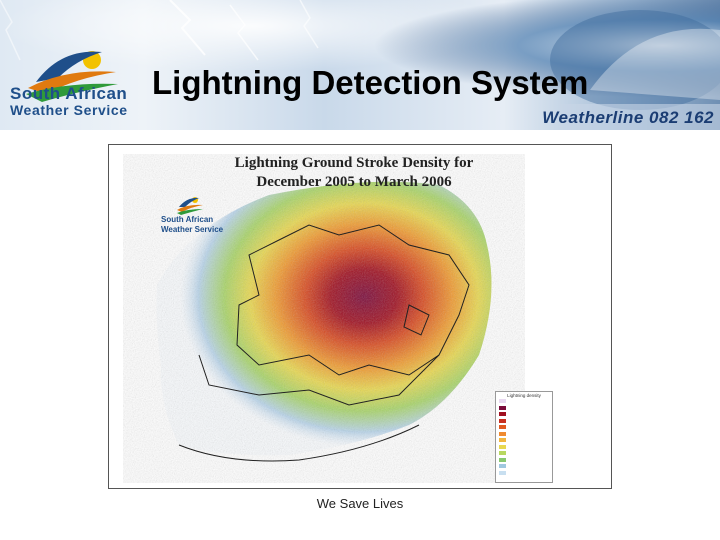 The width and height of the screenshot is (720, 540). I want to click on map-legend: Lightning density, so click(524, 437).